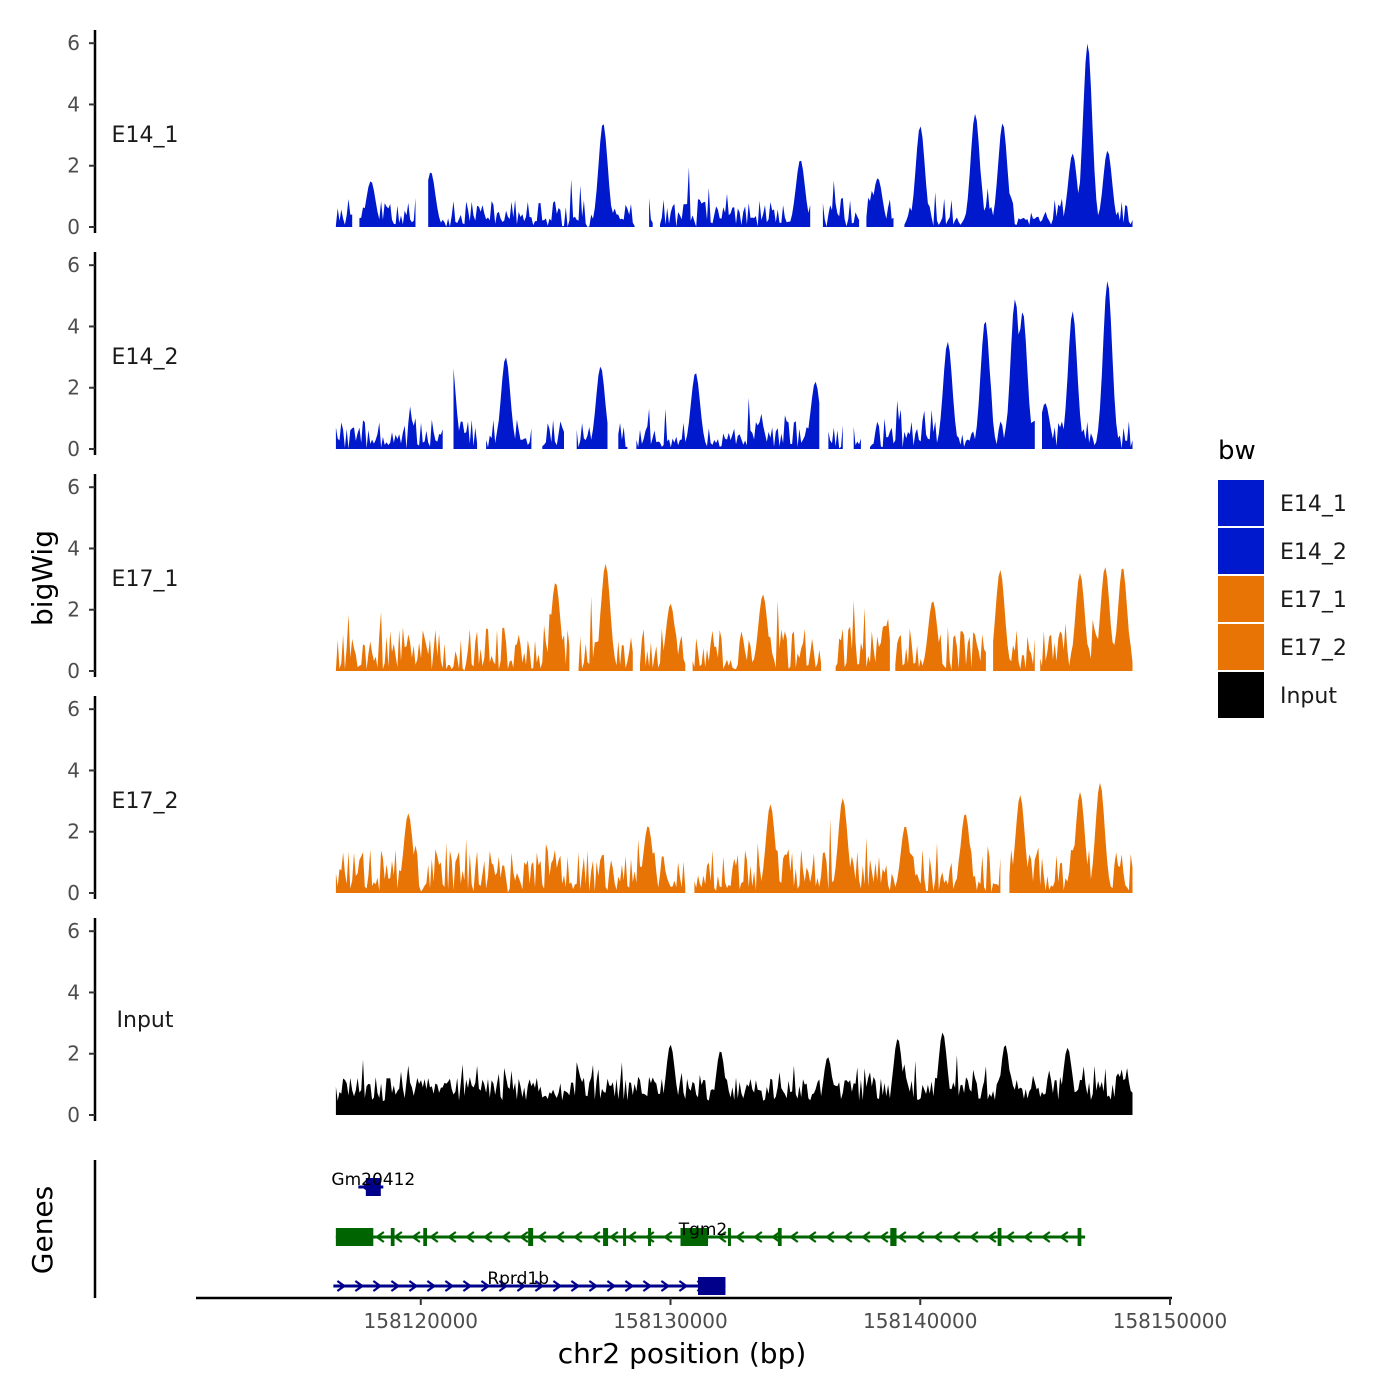  What do you see at coordinates (373, 1180) in the screenshot?
I see `gene-label-gm20412: Gm20412` at bounding box center [373, 1180].